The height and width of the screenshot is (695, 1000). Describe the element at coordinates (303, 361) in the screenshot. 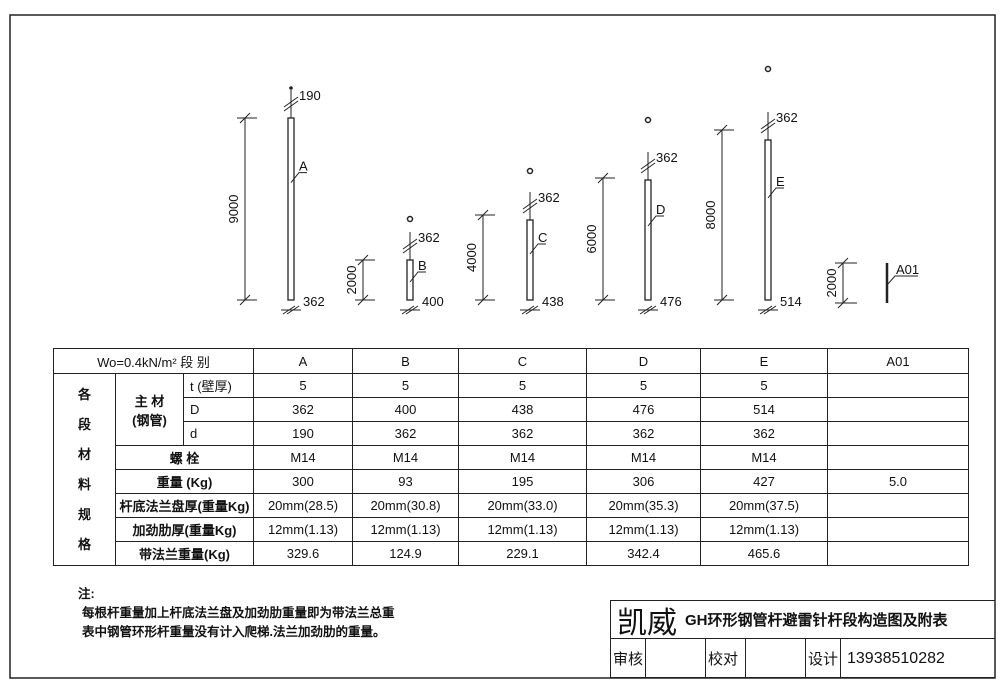

I see `col-header: A` at that location.